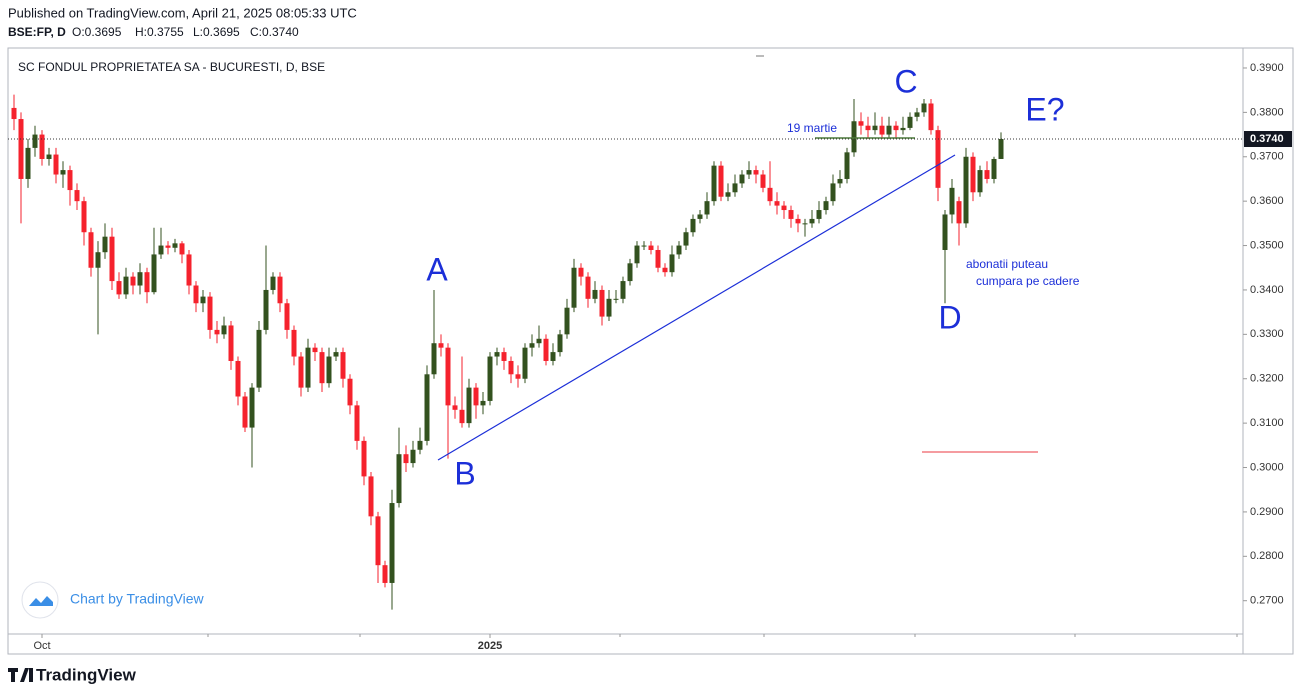 This screenshot has height=696, width=1301. I want to click on y-tick-label: 0.3000, so click(1267, 467).